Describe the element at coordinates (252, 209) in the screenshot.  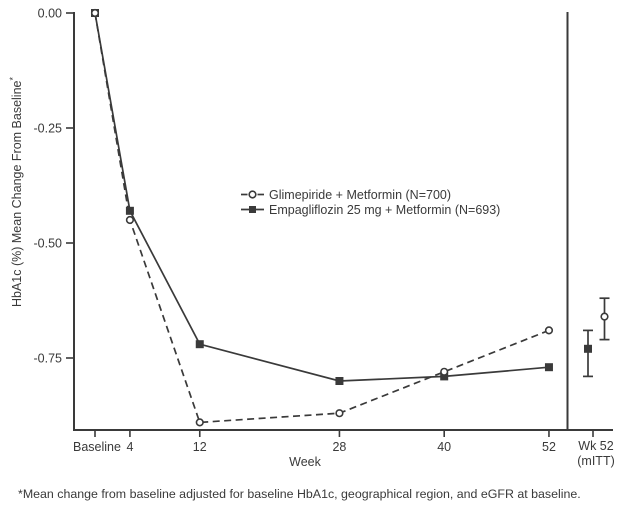
I see `filled-square-solid-line-icon` at that location.